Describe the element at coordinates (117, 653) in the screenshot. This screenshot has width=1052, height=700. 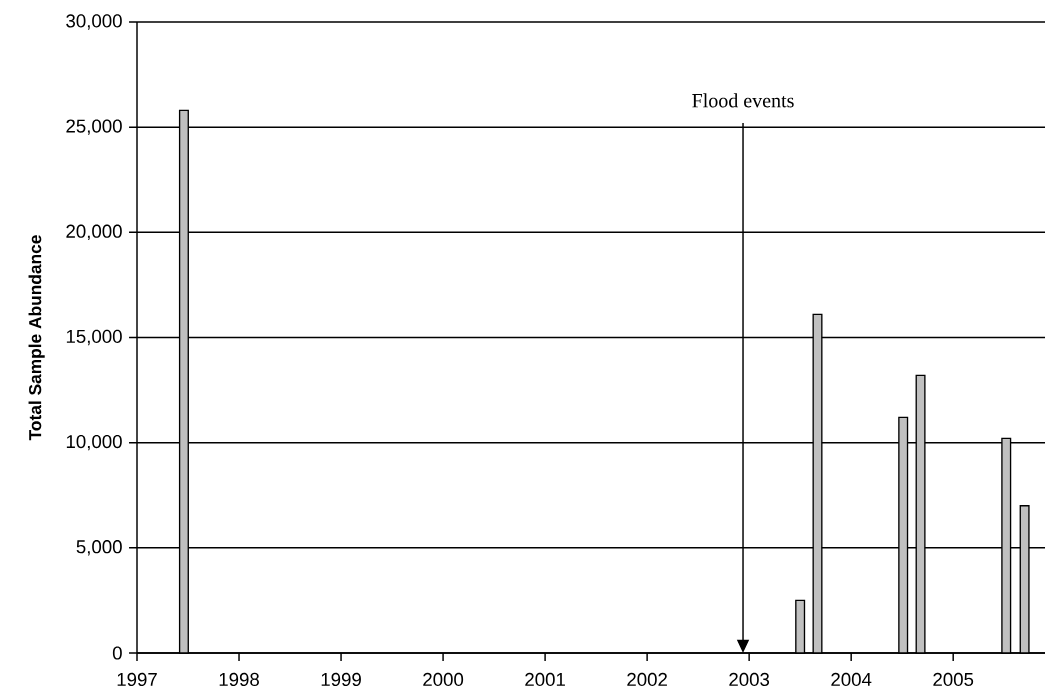
I see `y-tick-label: 0` at that location.